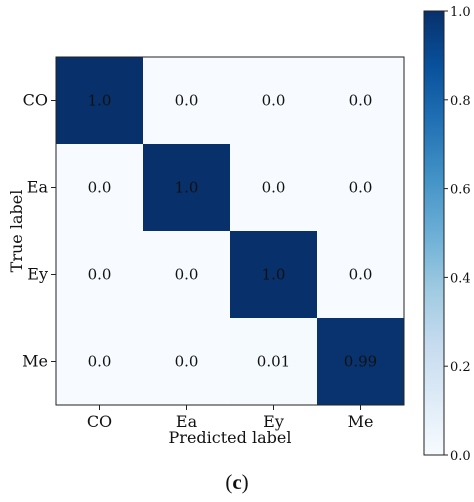 Image resolution: width=474 pixels, height=502 pixels. I want to click on colorbar-axis: 0.0 0.2 0.4 0.6 0.8 1.0, so click(457, 234).